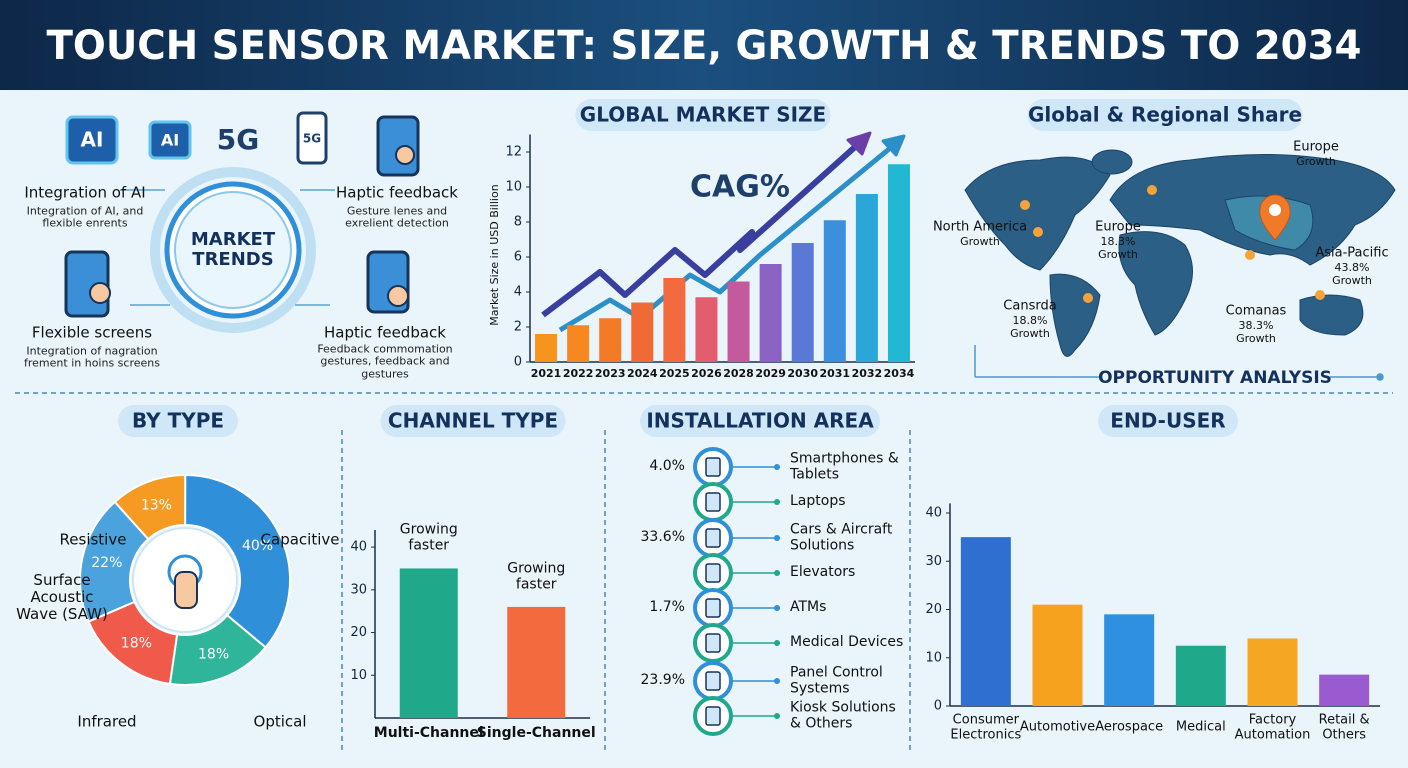  I want to click on x-tick-label: 2022, so click(578, 373).